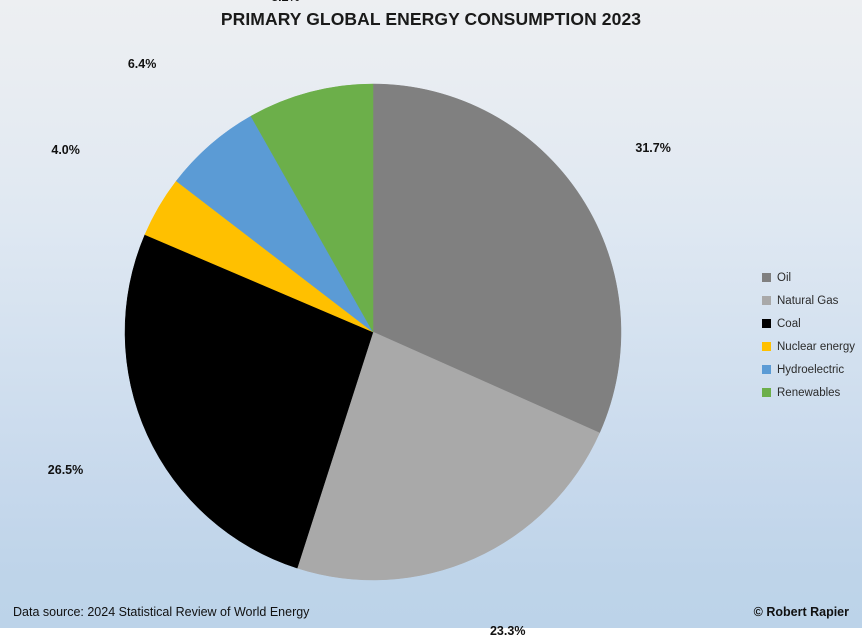 This screenshot has width=862, height=638. What do you see at coordinates (816, 346) in the screenshot?
I see `legend-item-label: Nuclear energy` at bounding box center [816, 346].